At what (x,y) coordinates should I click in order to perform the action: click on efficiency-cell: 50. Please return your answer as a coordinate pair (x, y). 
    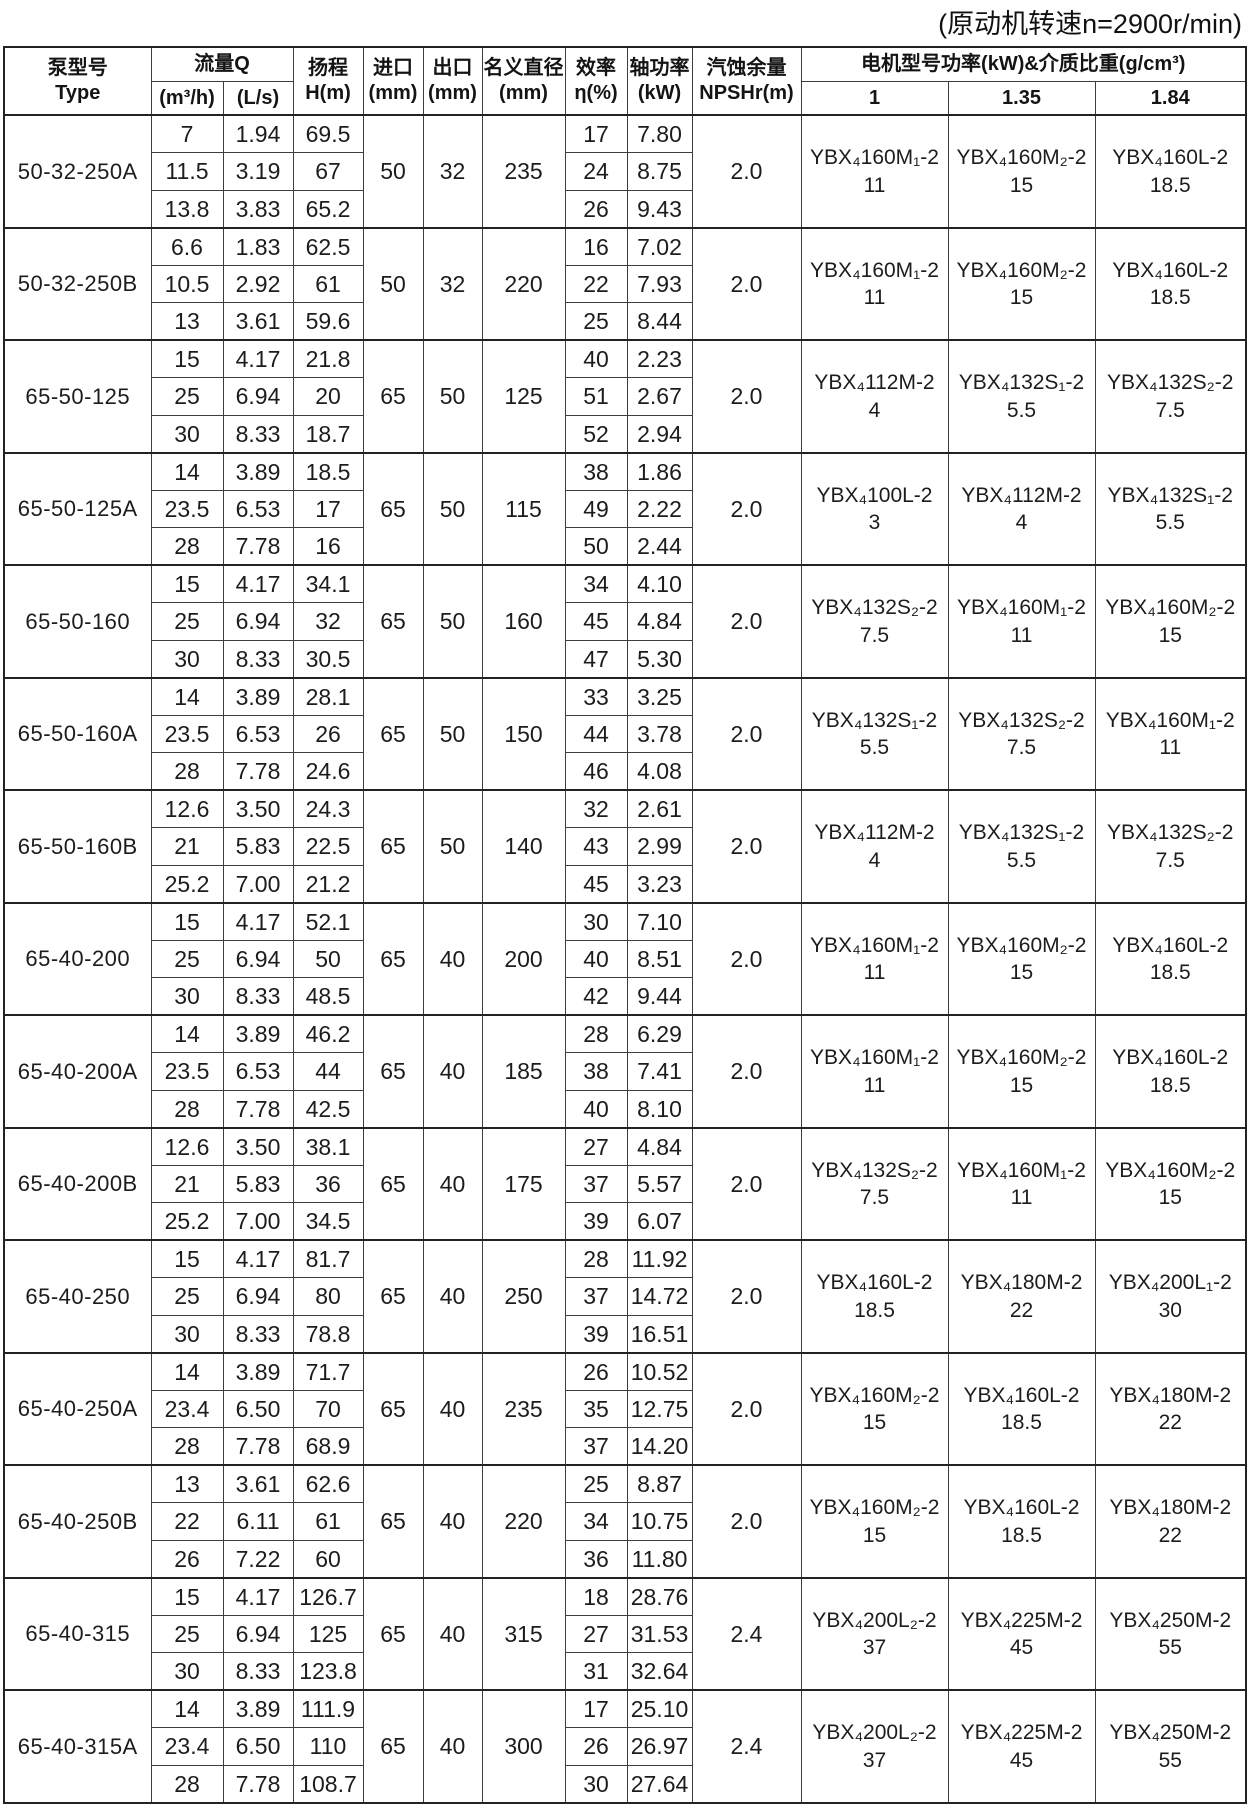
    Looking at the image, I should click on (596, 546).